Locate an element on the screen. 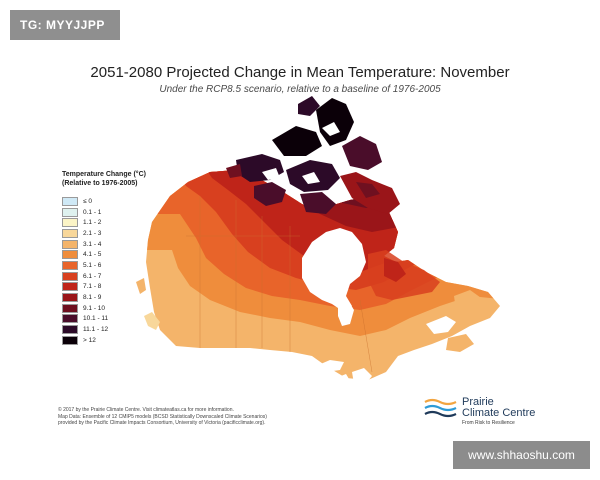 The height and width of the screenshot is (480, 600). watermark: www.shhaoshu.com is located at coordinates (521, 455).